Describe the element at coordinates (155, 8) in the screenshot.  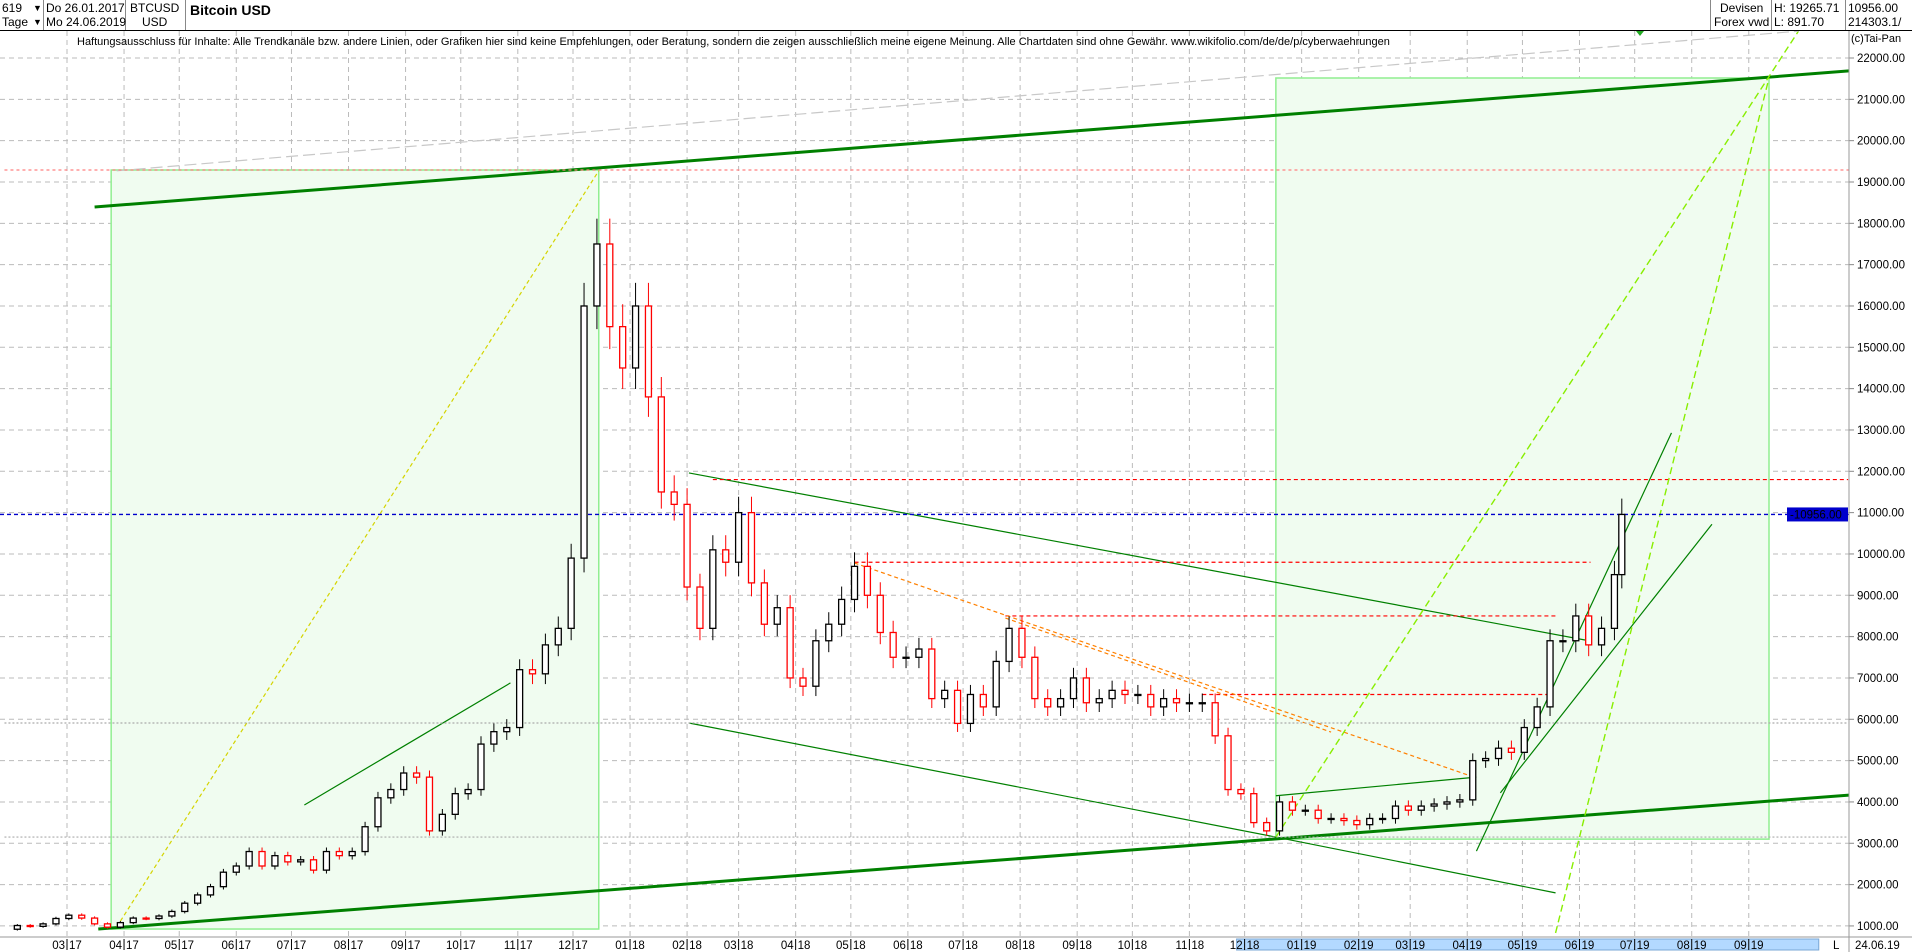
I see `symbol: BTCUSD` at that location.